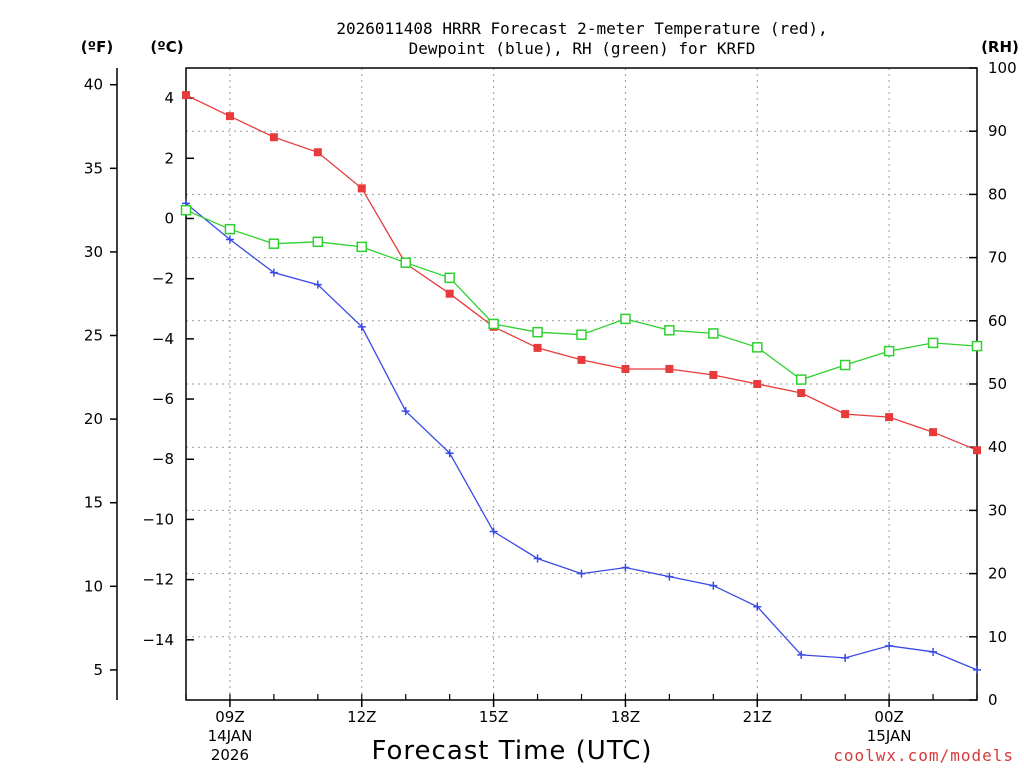  I want to click on rh-tick-label: 30, so click(997, 510).